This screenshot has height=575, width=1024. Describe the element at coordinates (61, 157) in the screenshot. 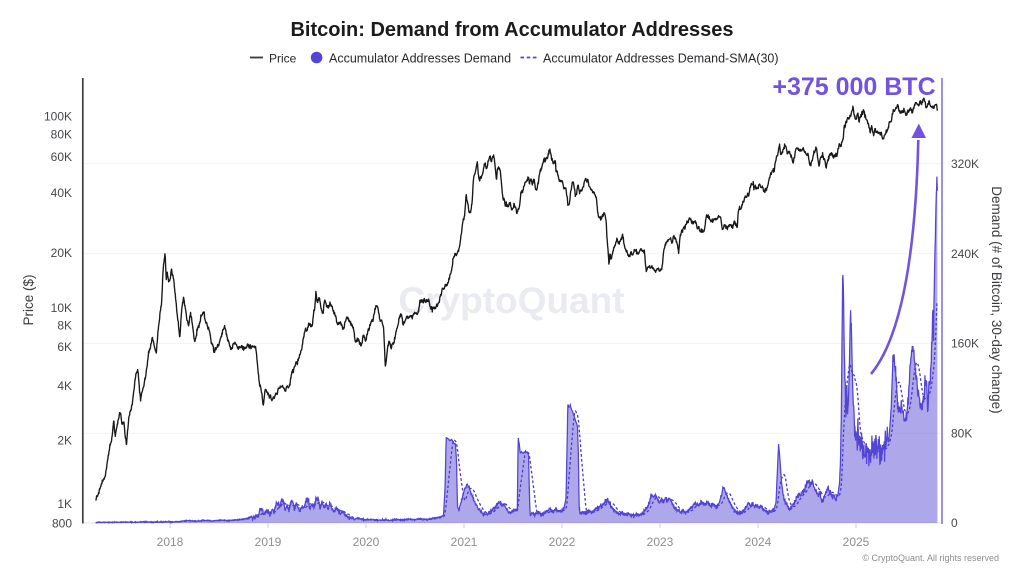

I see `svg-text: 60K` at that location.